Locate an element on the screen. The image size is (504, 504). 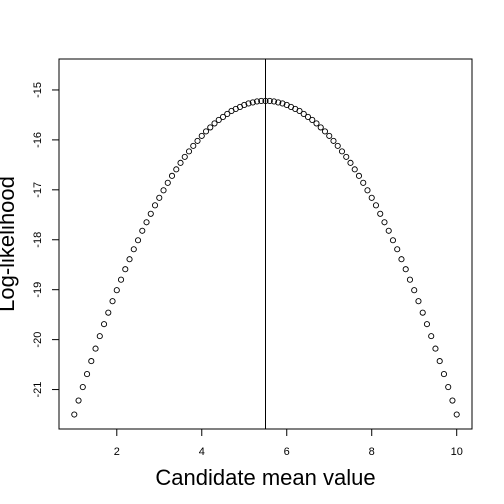
x-tick-label: 8 is located at coordinates (372, 452).